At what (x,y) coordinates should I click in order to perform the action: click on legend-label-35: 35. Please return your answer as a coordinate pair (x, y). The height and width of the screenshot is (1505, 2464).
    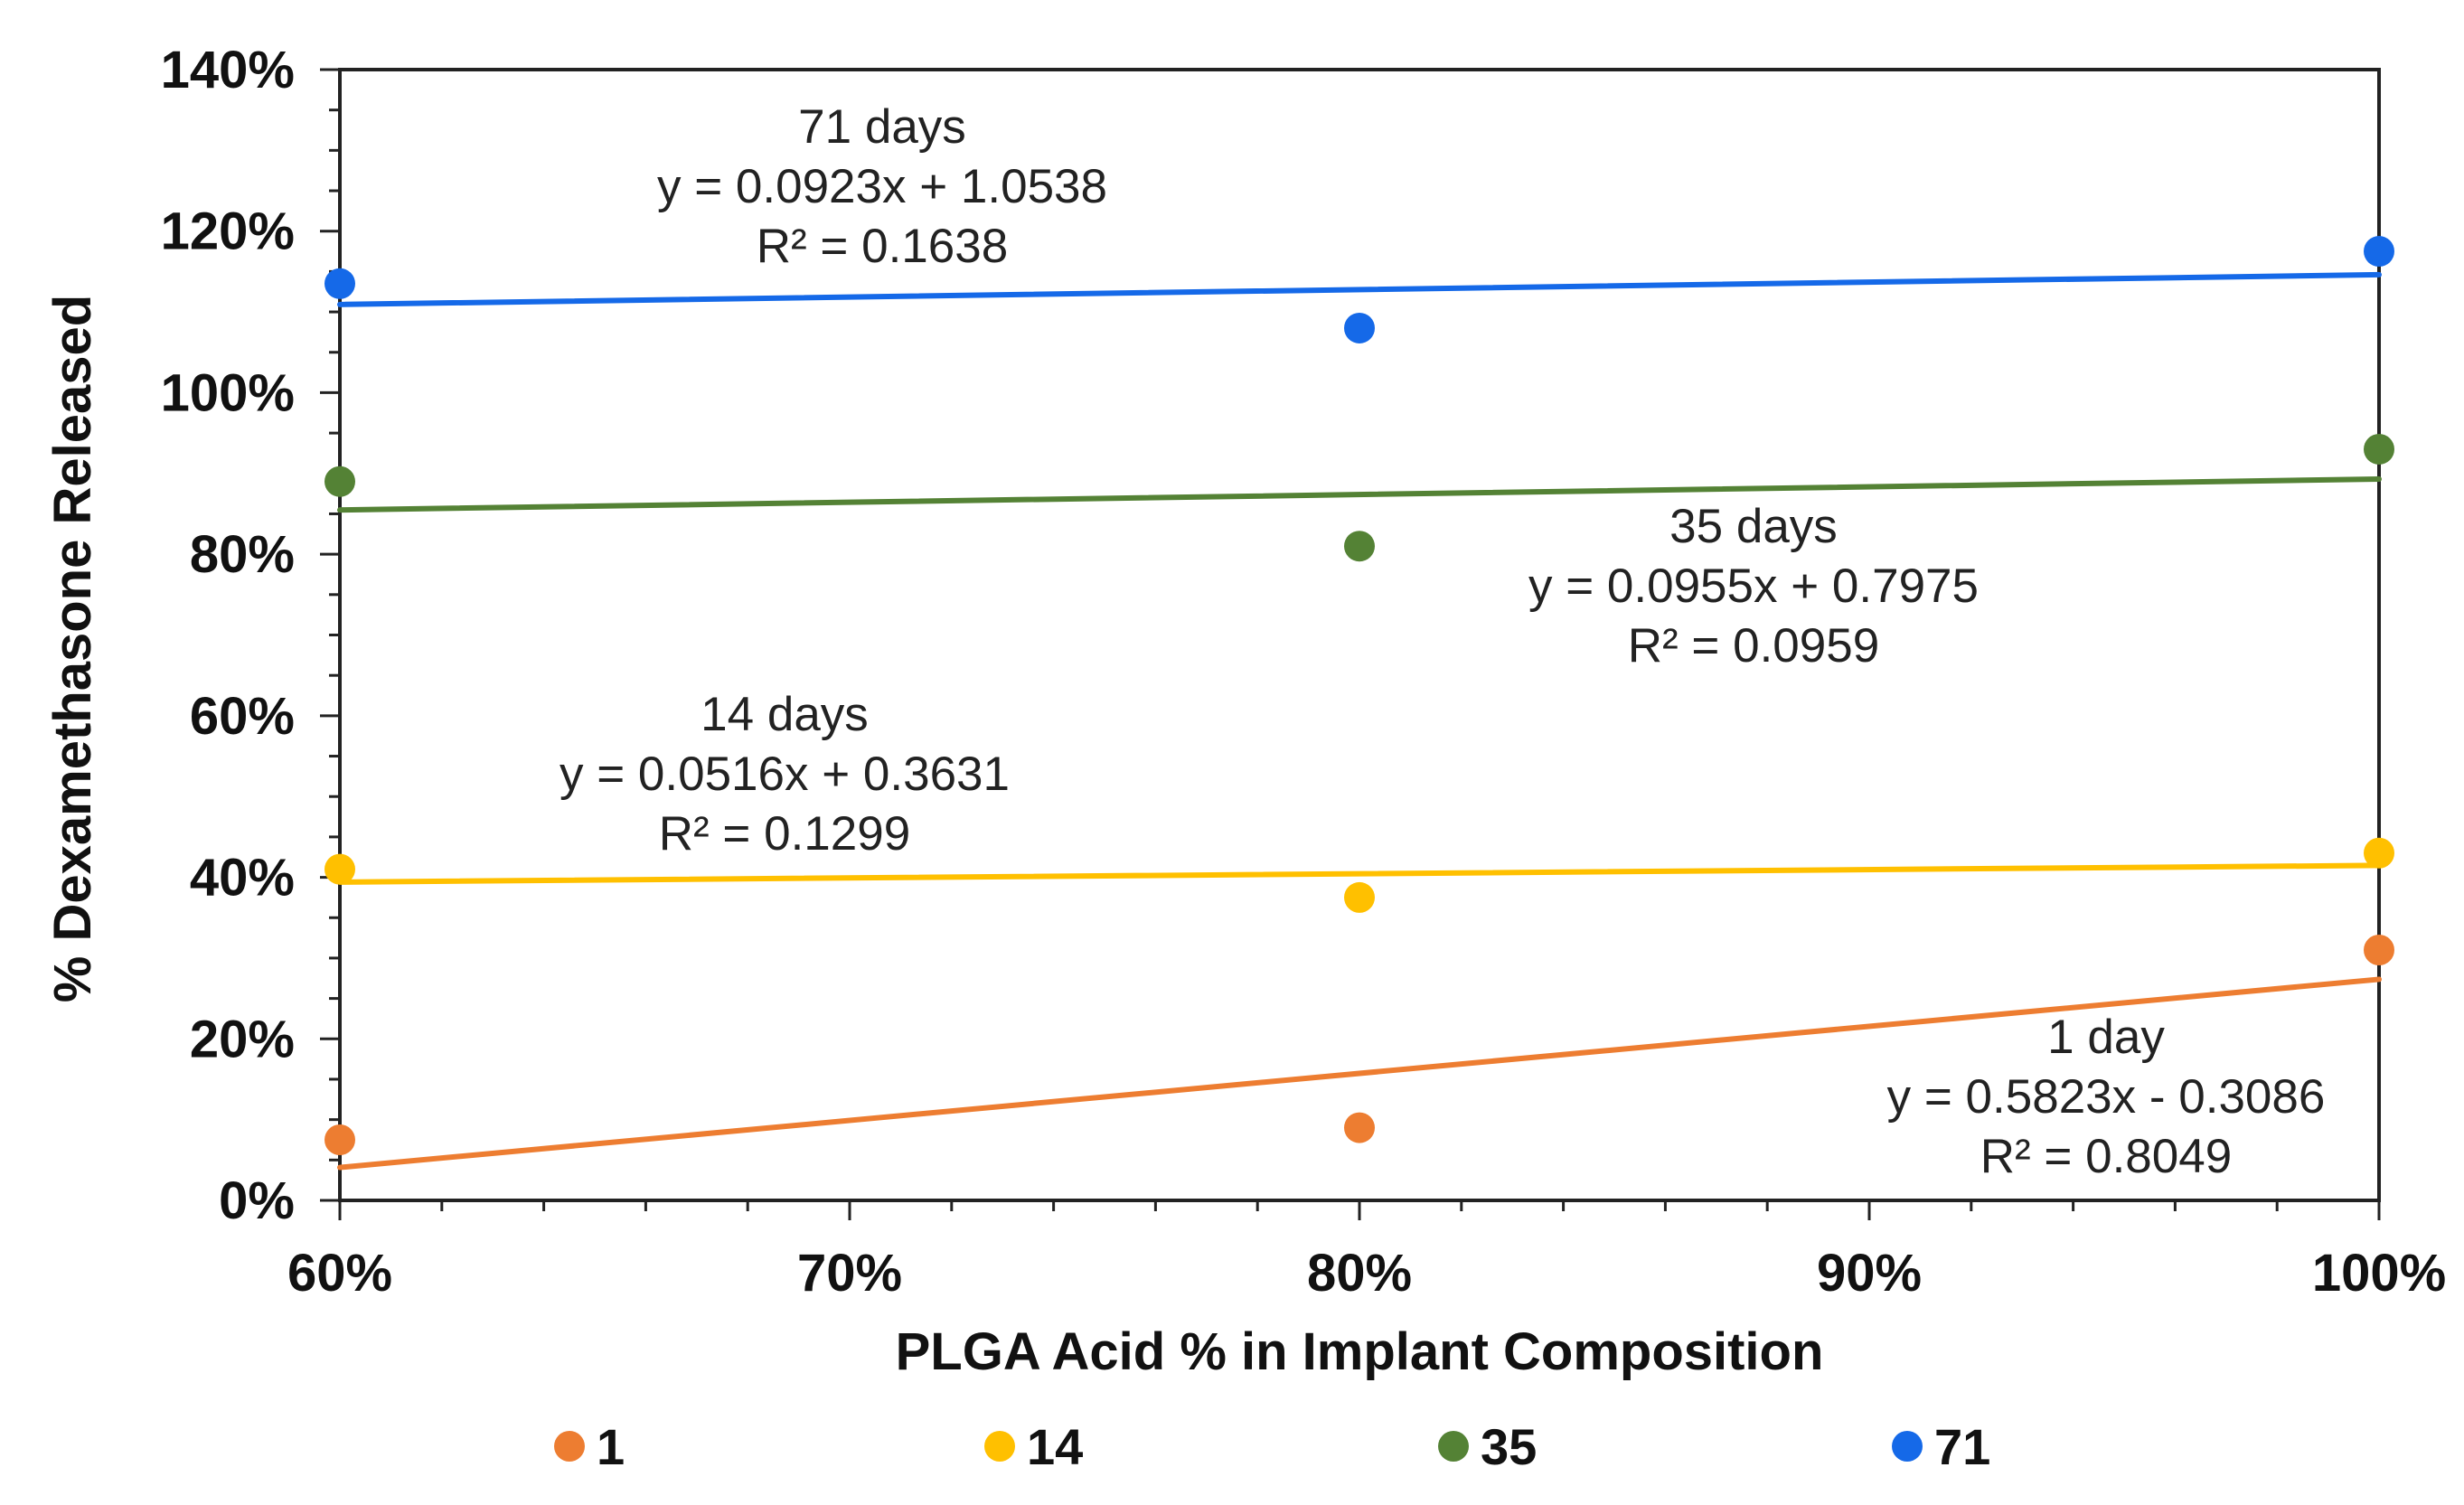
    Looking at the image, I should click on (1509, 1446).